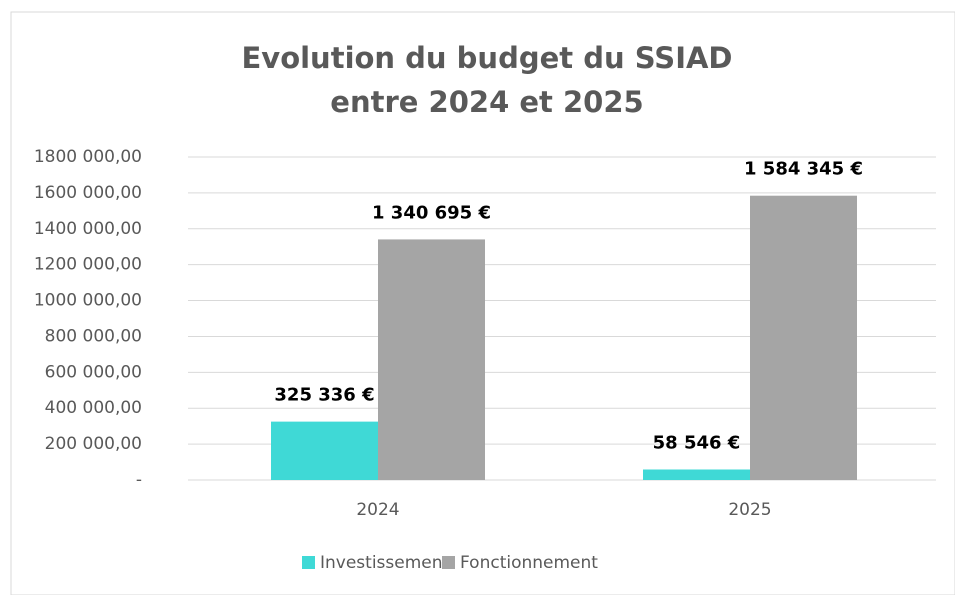  What do you see at coordinates (93, 372) in the screenshot?
I see `y-tick-label: 600 000,00` at bounding box center [93, 372].